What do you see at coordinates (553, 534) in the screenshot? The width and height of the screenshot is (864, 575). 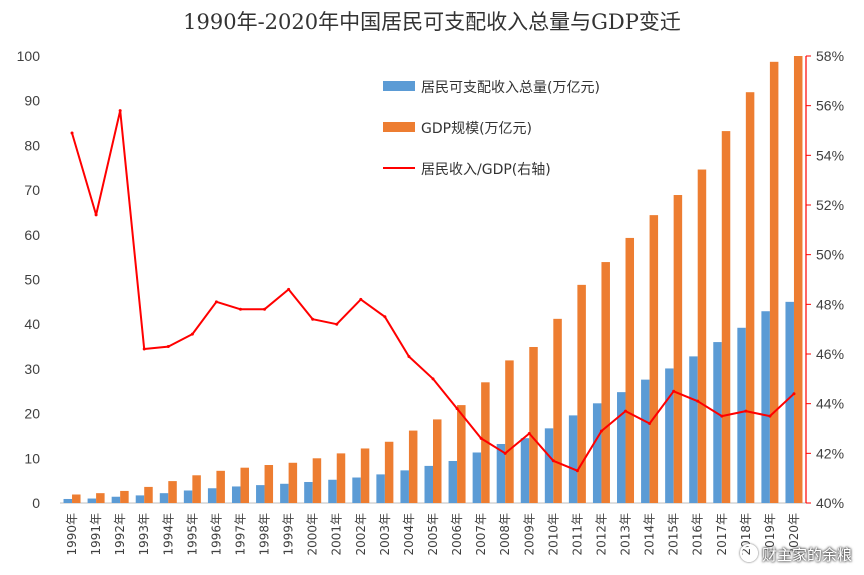 I see `x-tick-label: 2010年` at bounding box center [553, 534].